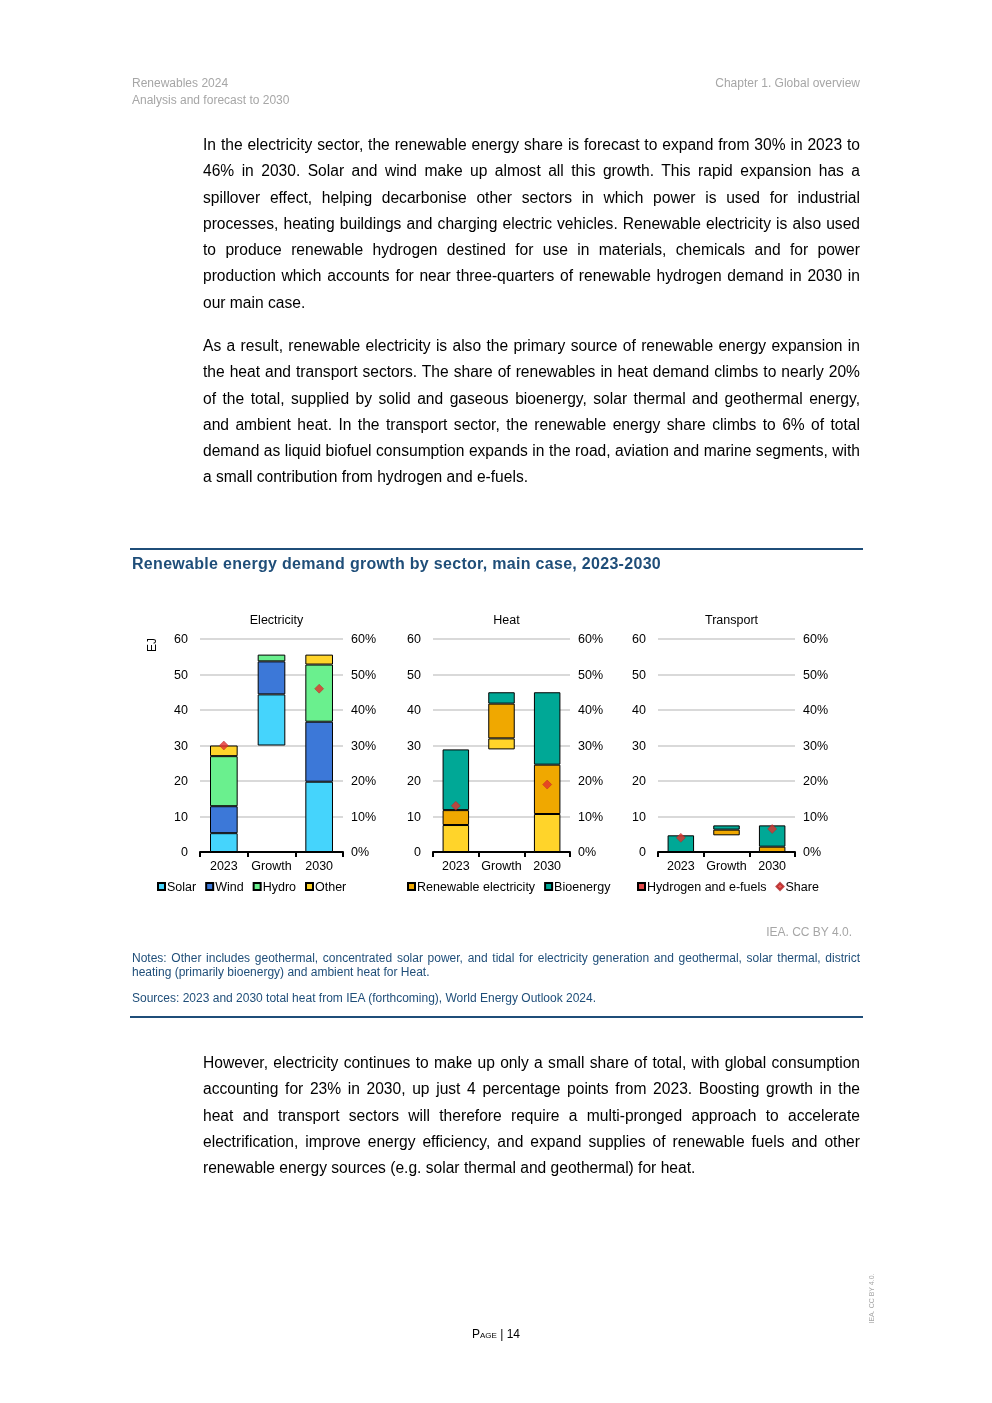 This screenshot has width=992, height=1403. What do you see at coordinates (182, 886) in the screenshot?
I see `legend-label: Solar` at bounding box center [182, 886].